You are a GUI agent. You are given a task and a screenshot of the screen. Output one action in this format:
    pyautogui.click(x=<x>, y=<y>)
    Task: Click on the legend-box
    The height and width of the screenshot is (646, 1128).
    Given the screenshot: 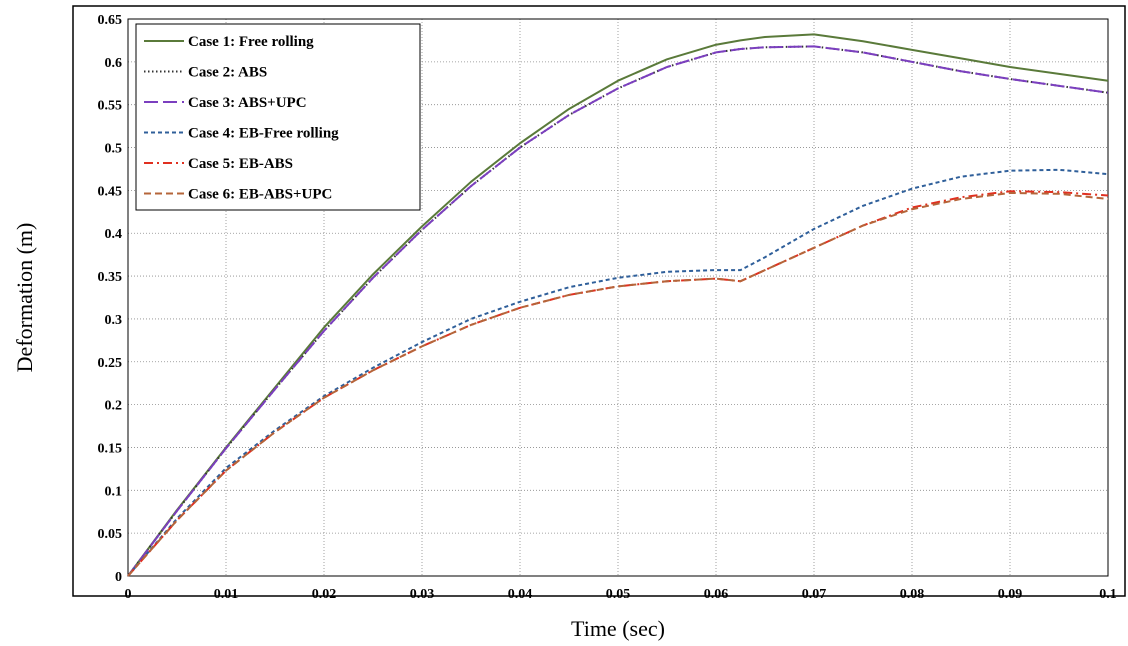 What is the action you would take?
    pyautogui.click(x=278, y=117)
    